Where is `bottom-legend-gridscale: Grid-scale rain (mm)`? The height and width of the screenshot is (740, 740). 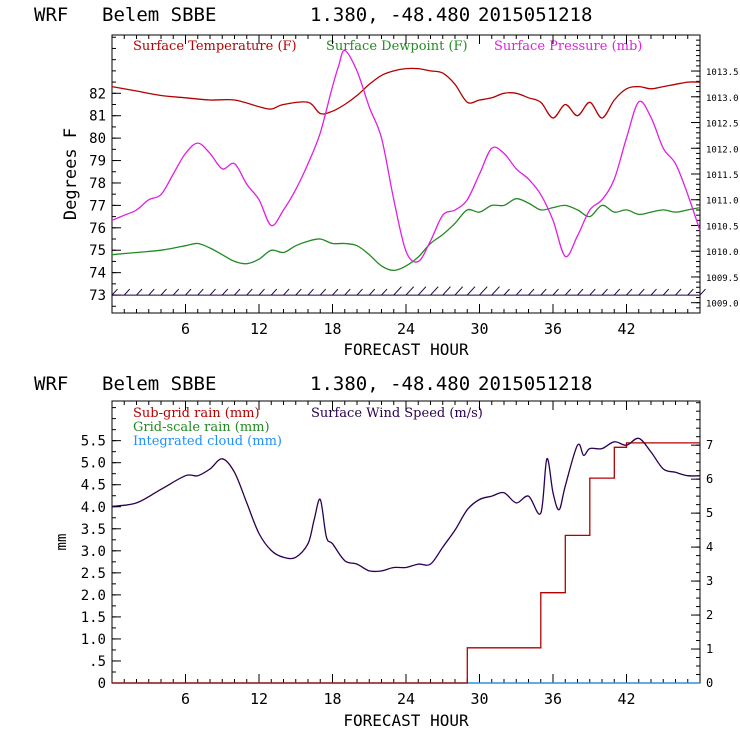 bottom-legend-gridscale: Grid-scale rain (mm) is located at coordinates (201, 427).